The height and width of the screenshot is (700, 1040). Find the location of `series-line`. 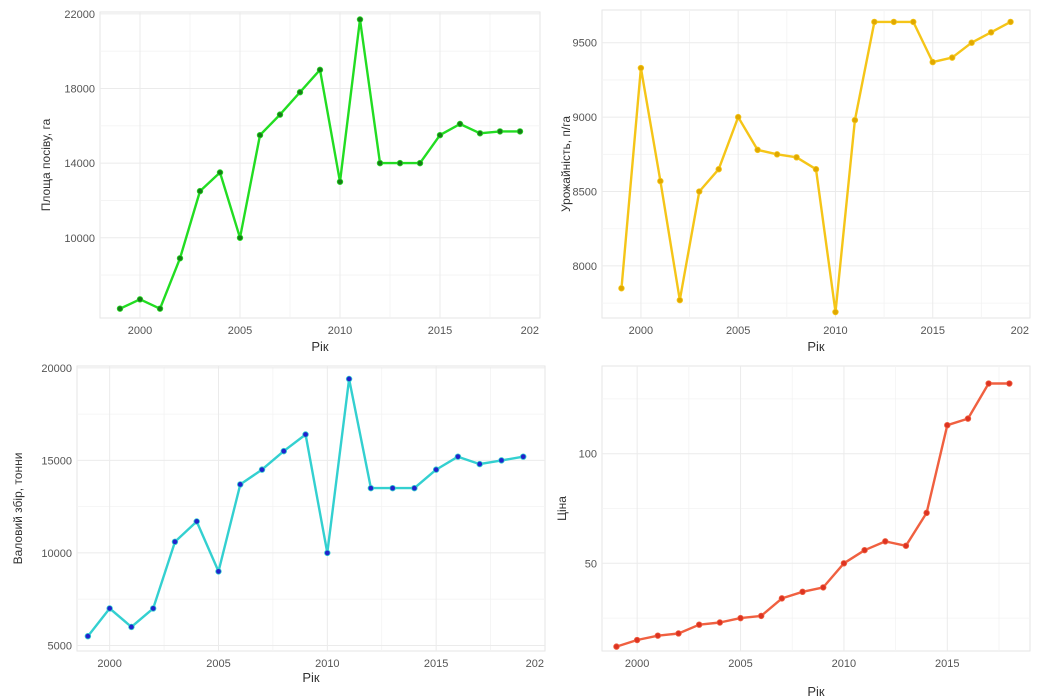

series-line is located at coordinates (813, 515).